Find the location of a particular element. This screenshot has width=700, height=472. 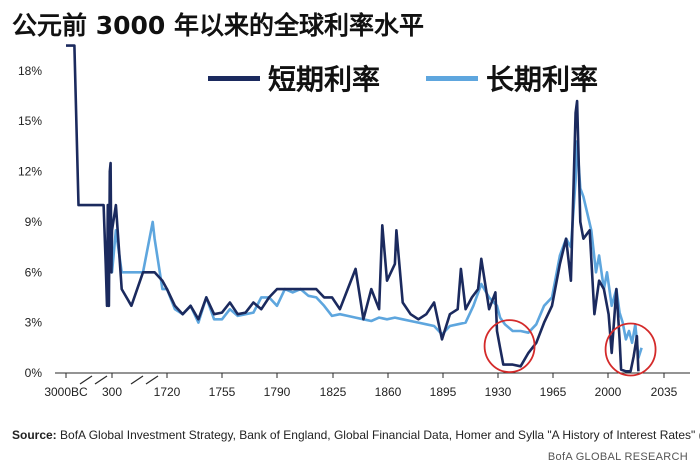

y-tick-label: 18% is located at coordinates (30, 71).